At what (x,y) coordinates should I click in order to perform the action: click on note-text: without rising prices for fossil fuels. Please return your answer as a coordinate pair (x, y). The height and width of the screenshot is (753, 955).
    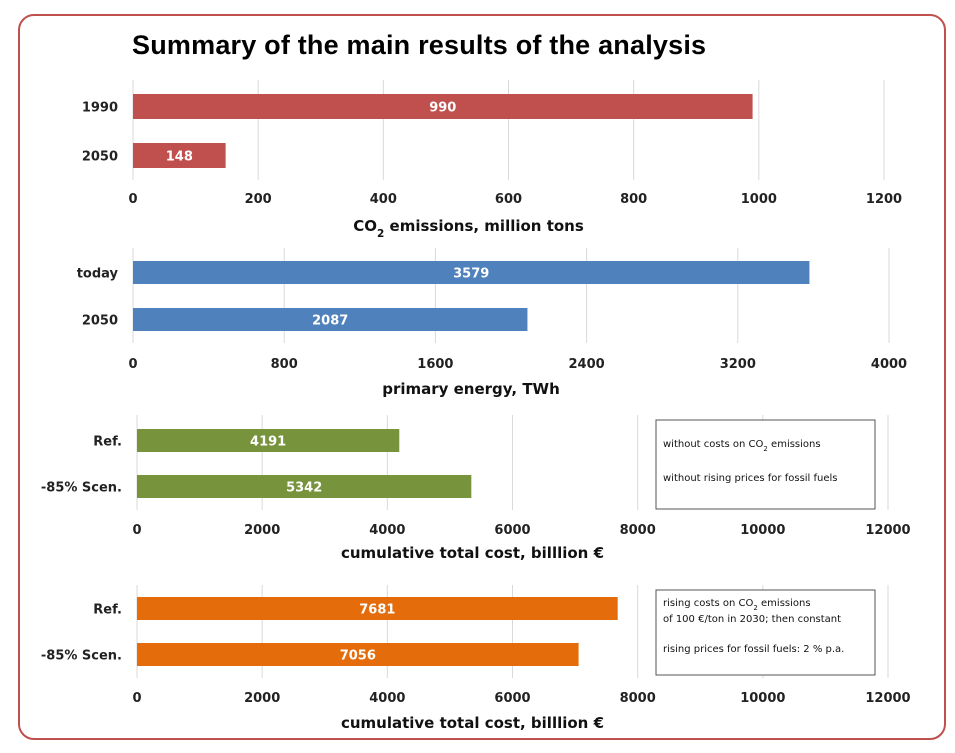
    Looking at the image, I should click on (750, 478).